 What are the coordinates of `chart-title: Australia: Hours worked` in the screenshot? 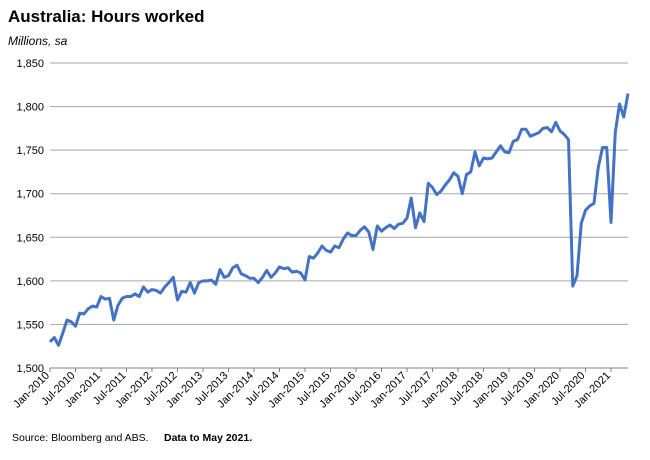 It's located at (106, 16).